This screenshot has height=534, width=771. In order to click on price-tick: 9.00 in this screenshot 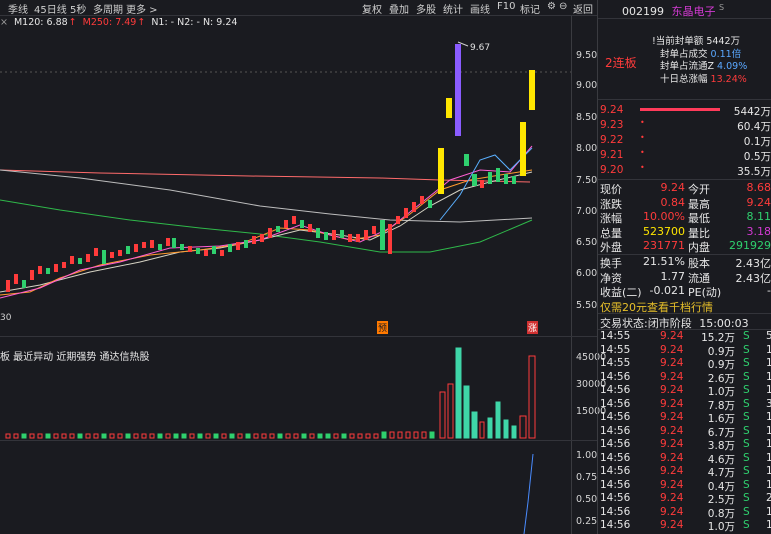, I will do `click(587, 85)`.